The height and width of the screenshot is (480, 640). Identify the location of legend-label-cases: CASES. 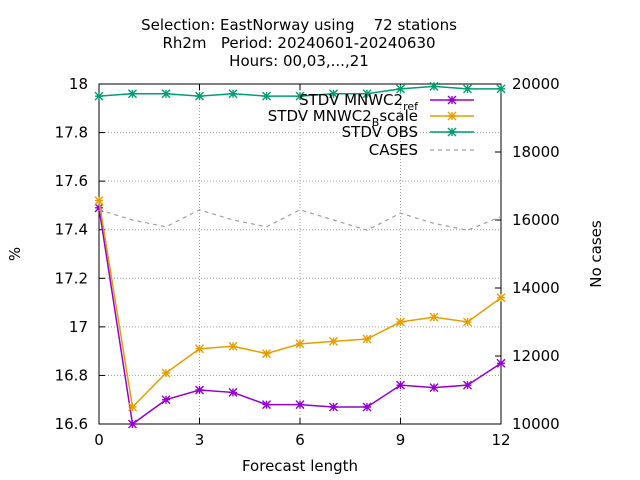
(393, 150).